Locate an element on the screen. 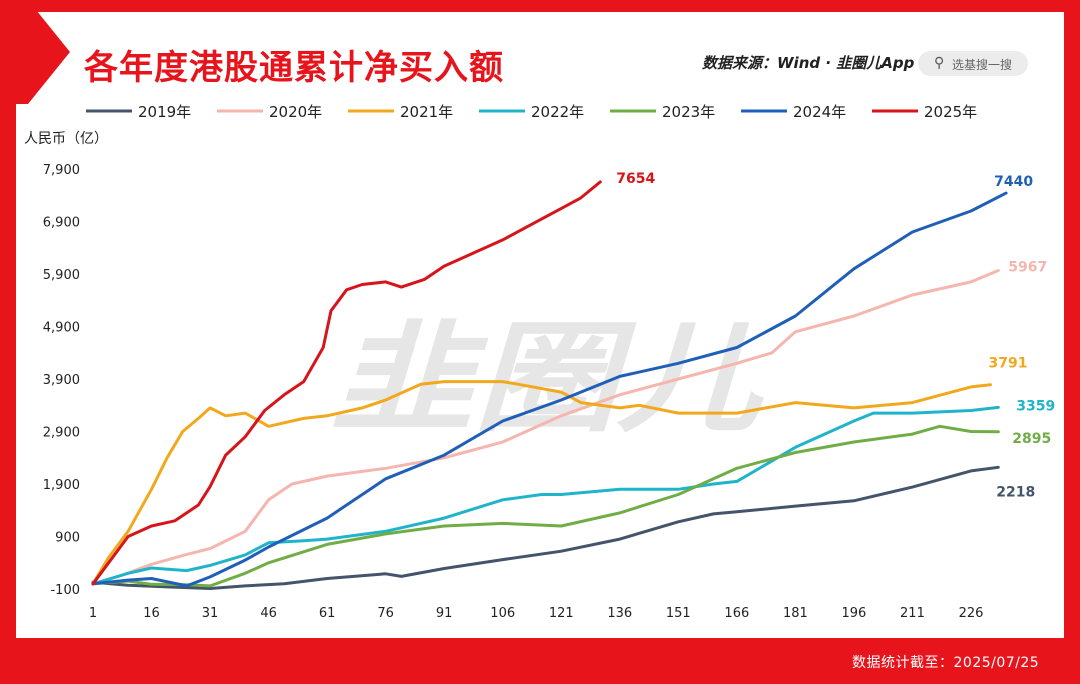 The height and width of the screenshot is (684, 1080). x-tick-label: 1 is located at coordinates (93, 613).